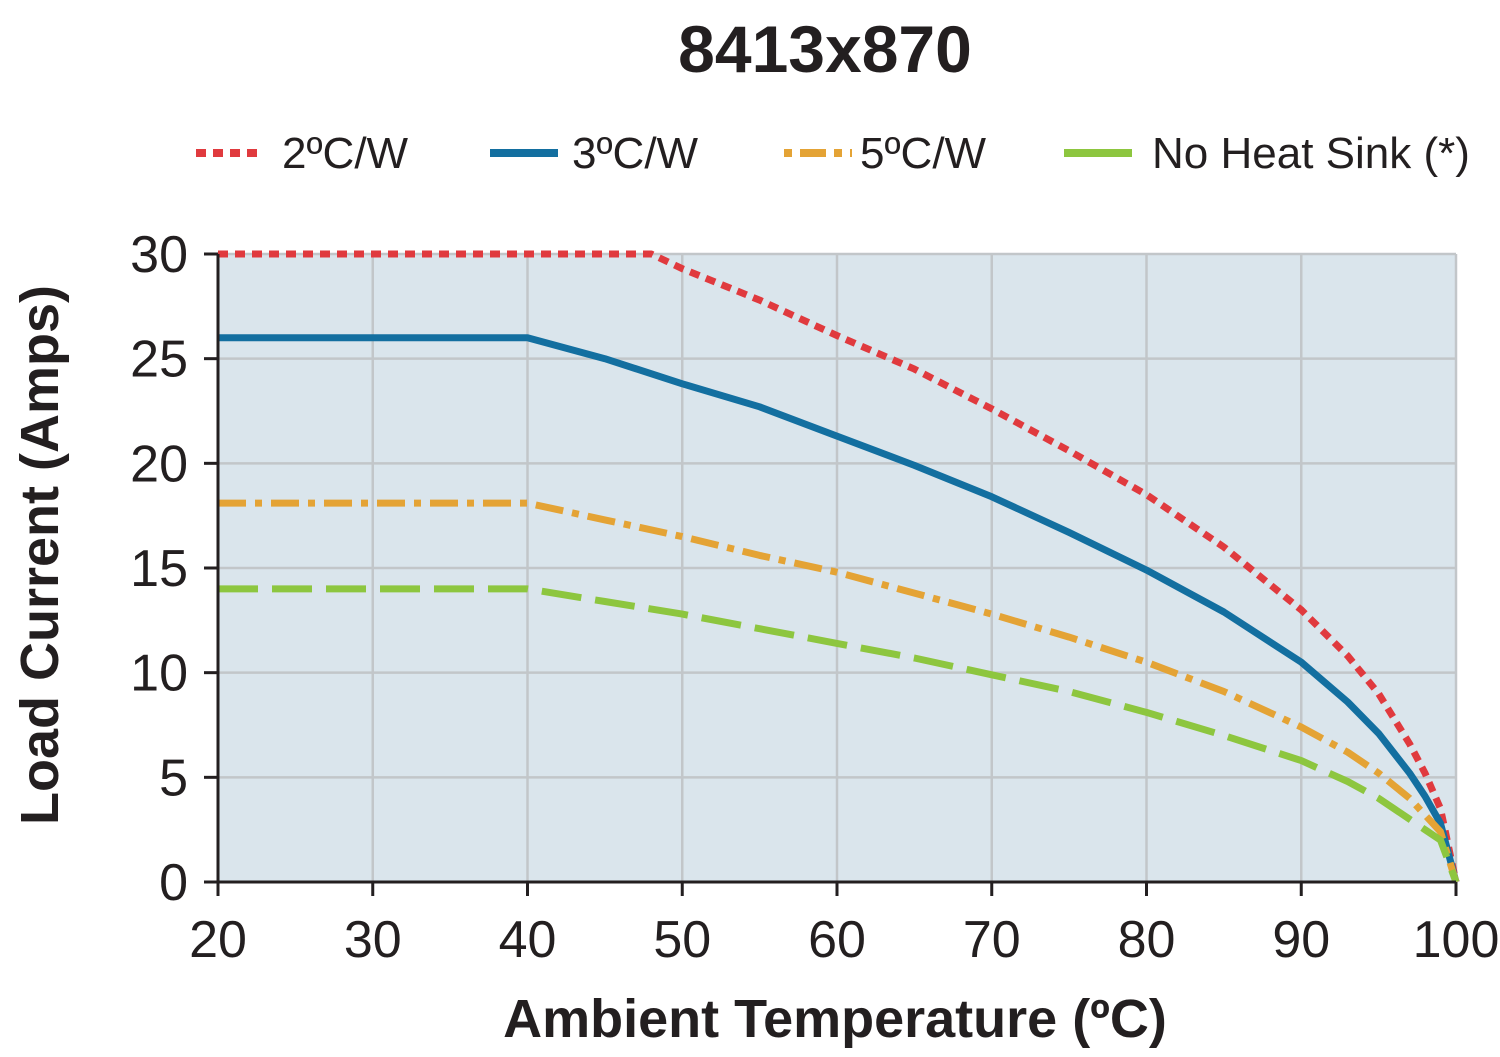  What do you see at coordinates (682, 940) in the screenshot?
I see `x-tick-label: 50` at bounding box center [682, 940].